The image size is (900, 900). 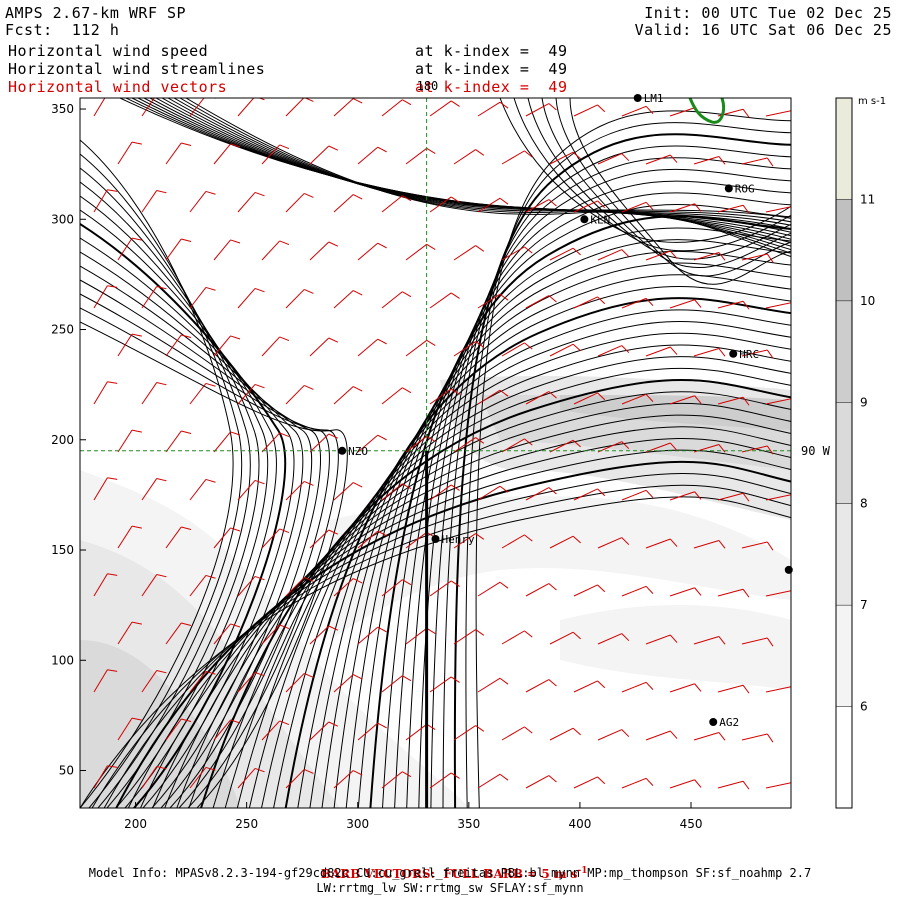 I want to click on colorbar-segment, so click(x=844, y=149).